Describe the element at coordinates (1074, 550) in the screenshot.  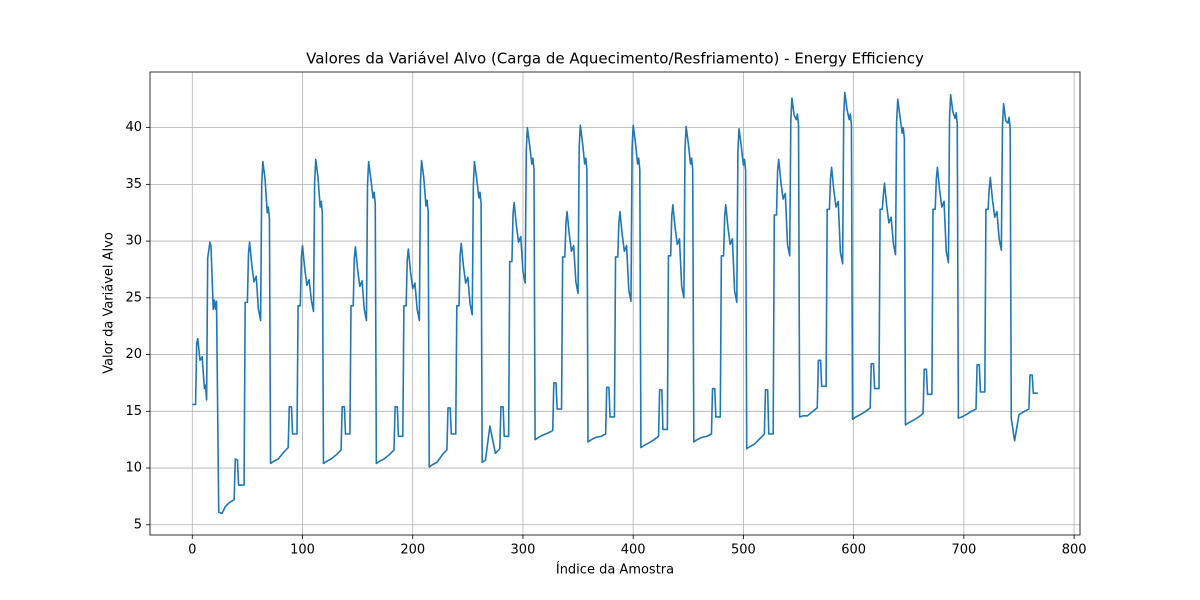
I see `x-tick-label: 800` at that location.